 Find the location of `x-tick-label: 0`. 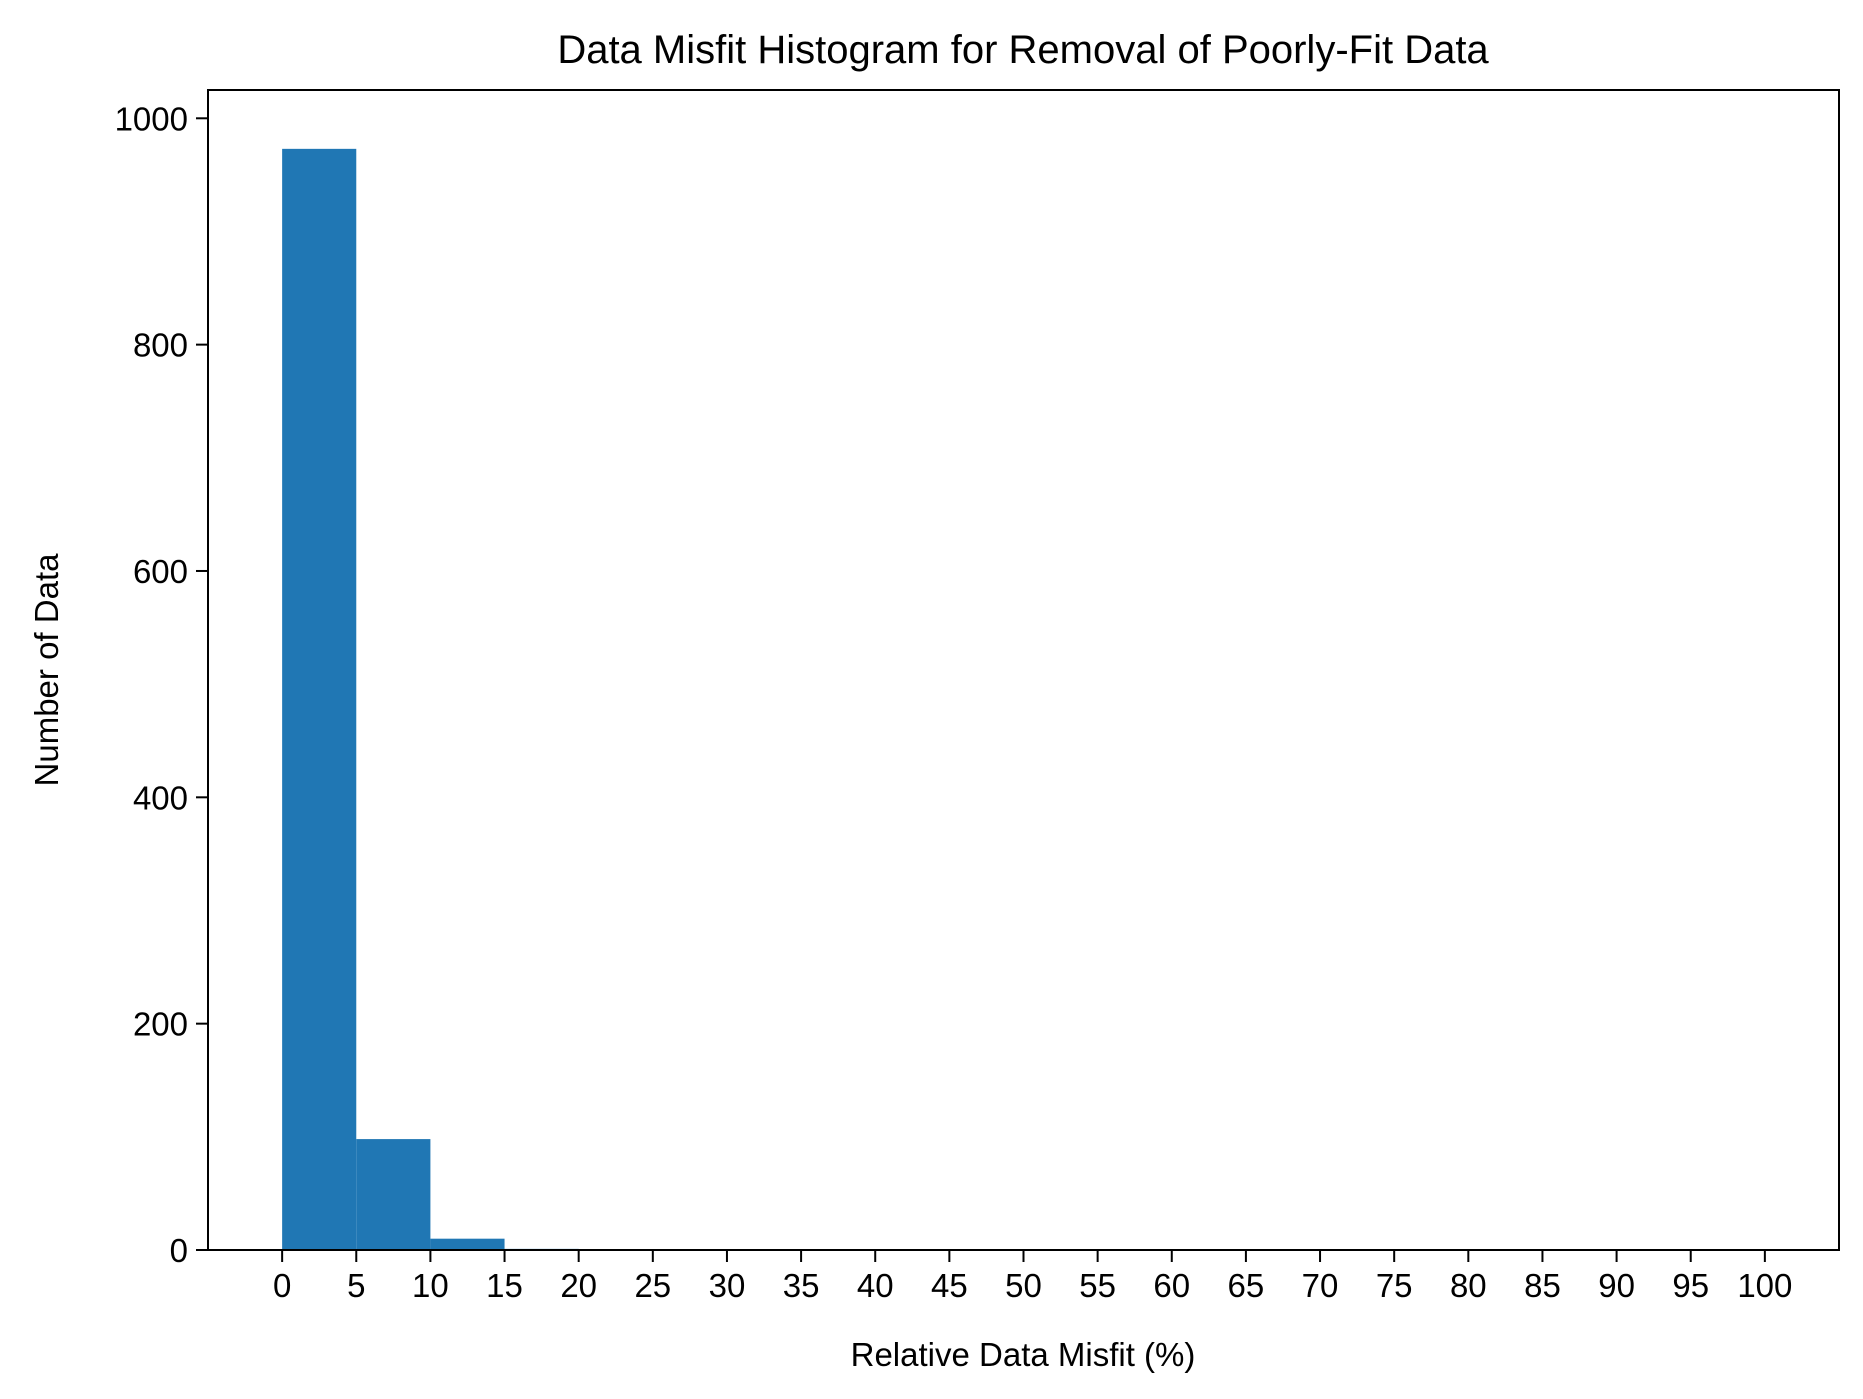

x-tick-label: 0 is located at coordinates (282, 1285).